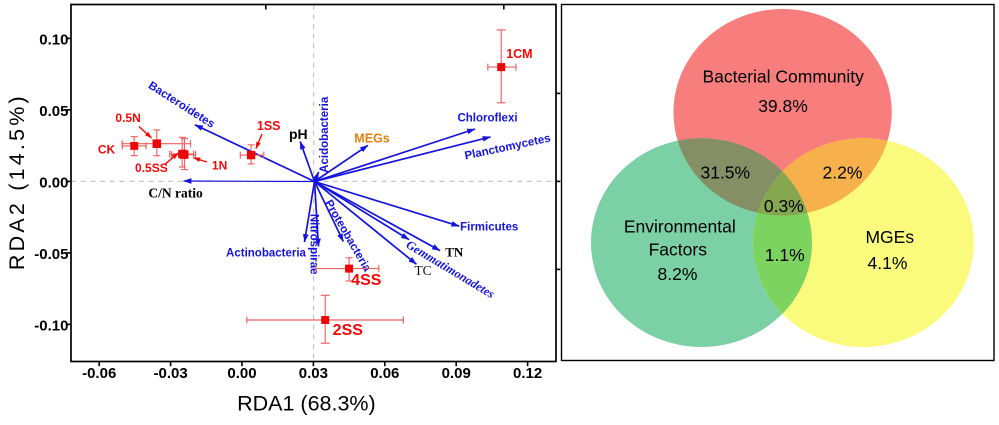 Image resolution: width=999 pixels, height=425 pixels. Describe the element at coordinates (53, 39) in the screenshot. I see `svg-text: 0.10` at that location.